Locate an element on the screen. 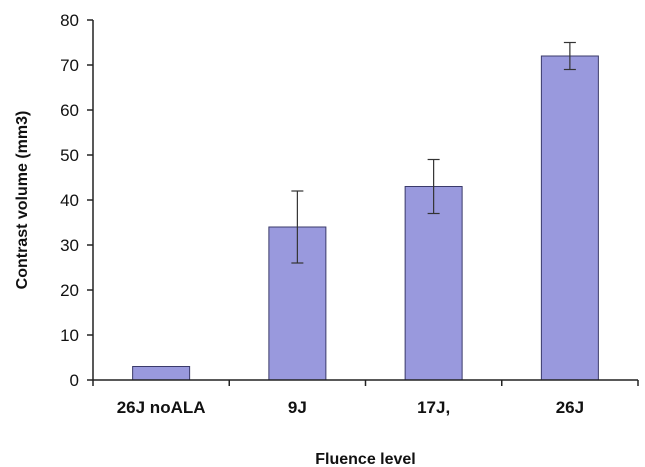 This screenshot has width=645, height=467. x-tick-label: 26J noALA is located at coordinates (161, 407).